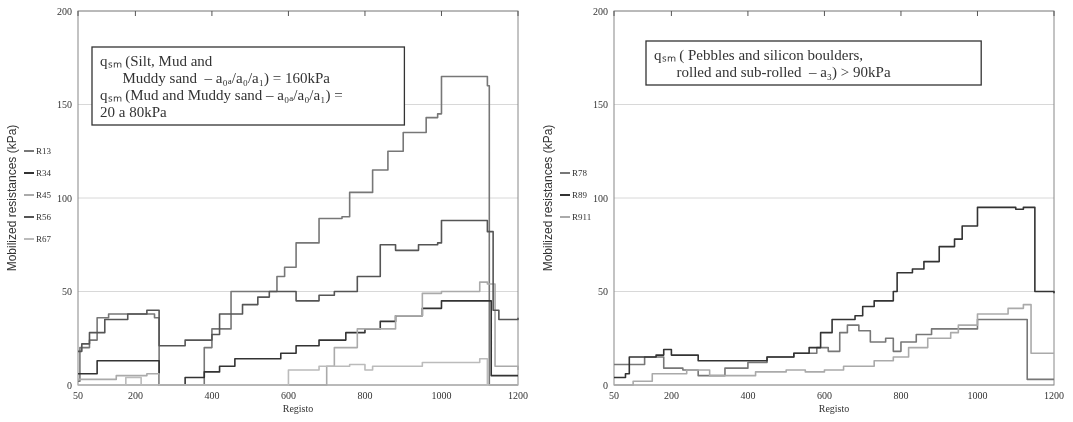  What do you see at coordinates (580, 195) in the screenshot?
I see `legend-label: R89` at bounding box center [580, 195].